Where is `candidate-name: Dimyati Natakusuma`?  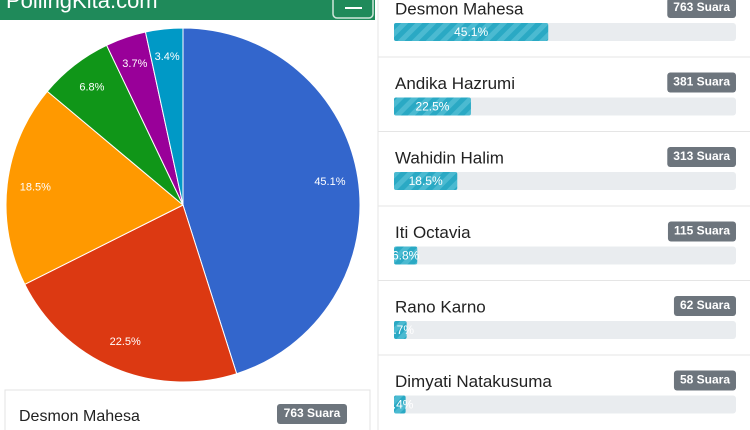 candidate-name: Dimyati Natakusuma is located at coordinates (473, 381).